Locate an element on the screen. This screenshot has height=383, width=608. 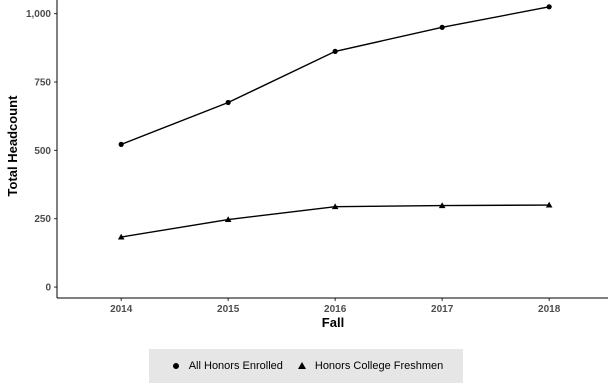
legend-item-freshmen: Honors College Freshmen is located at coordinates (369, 366).